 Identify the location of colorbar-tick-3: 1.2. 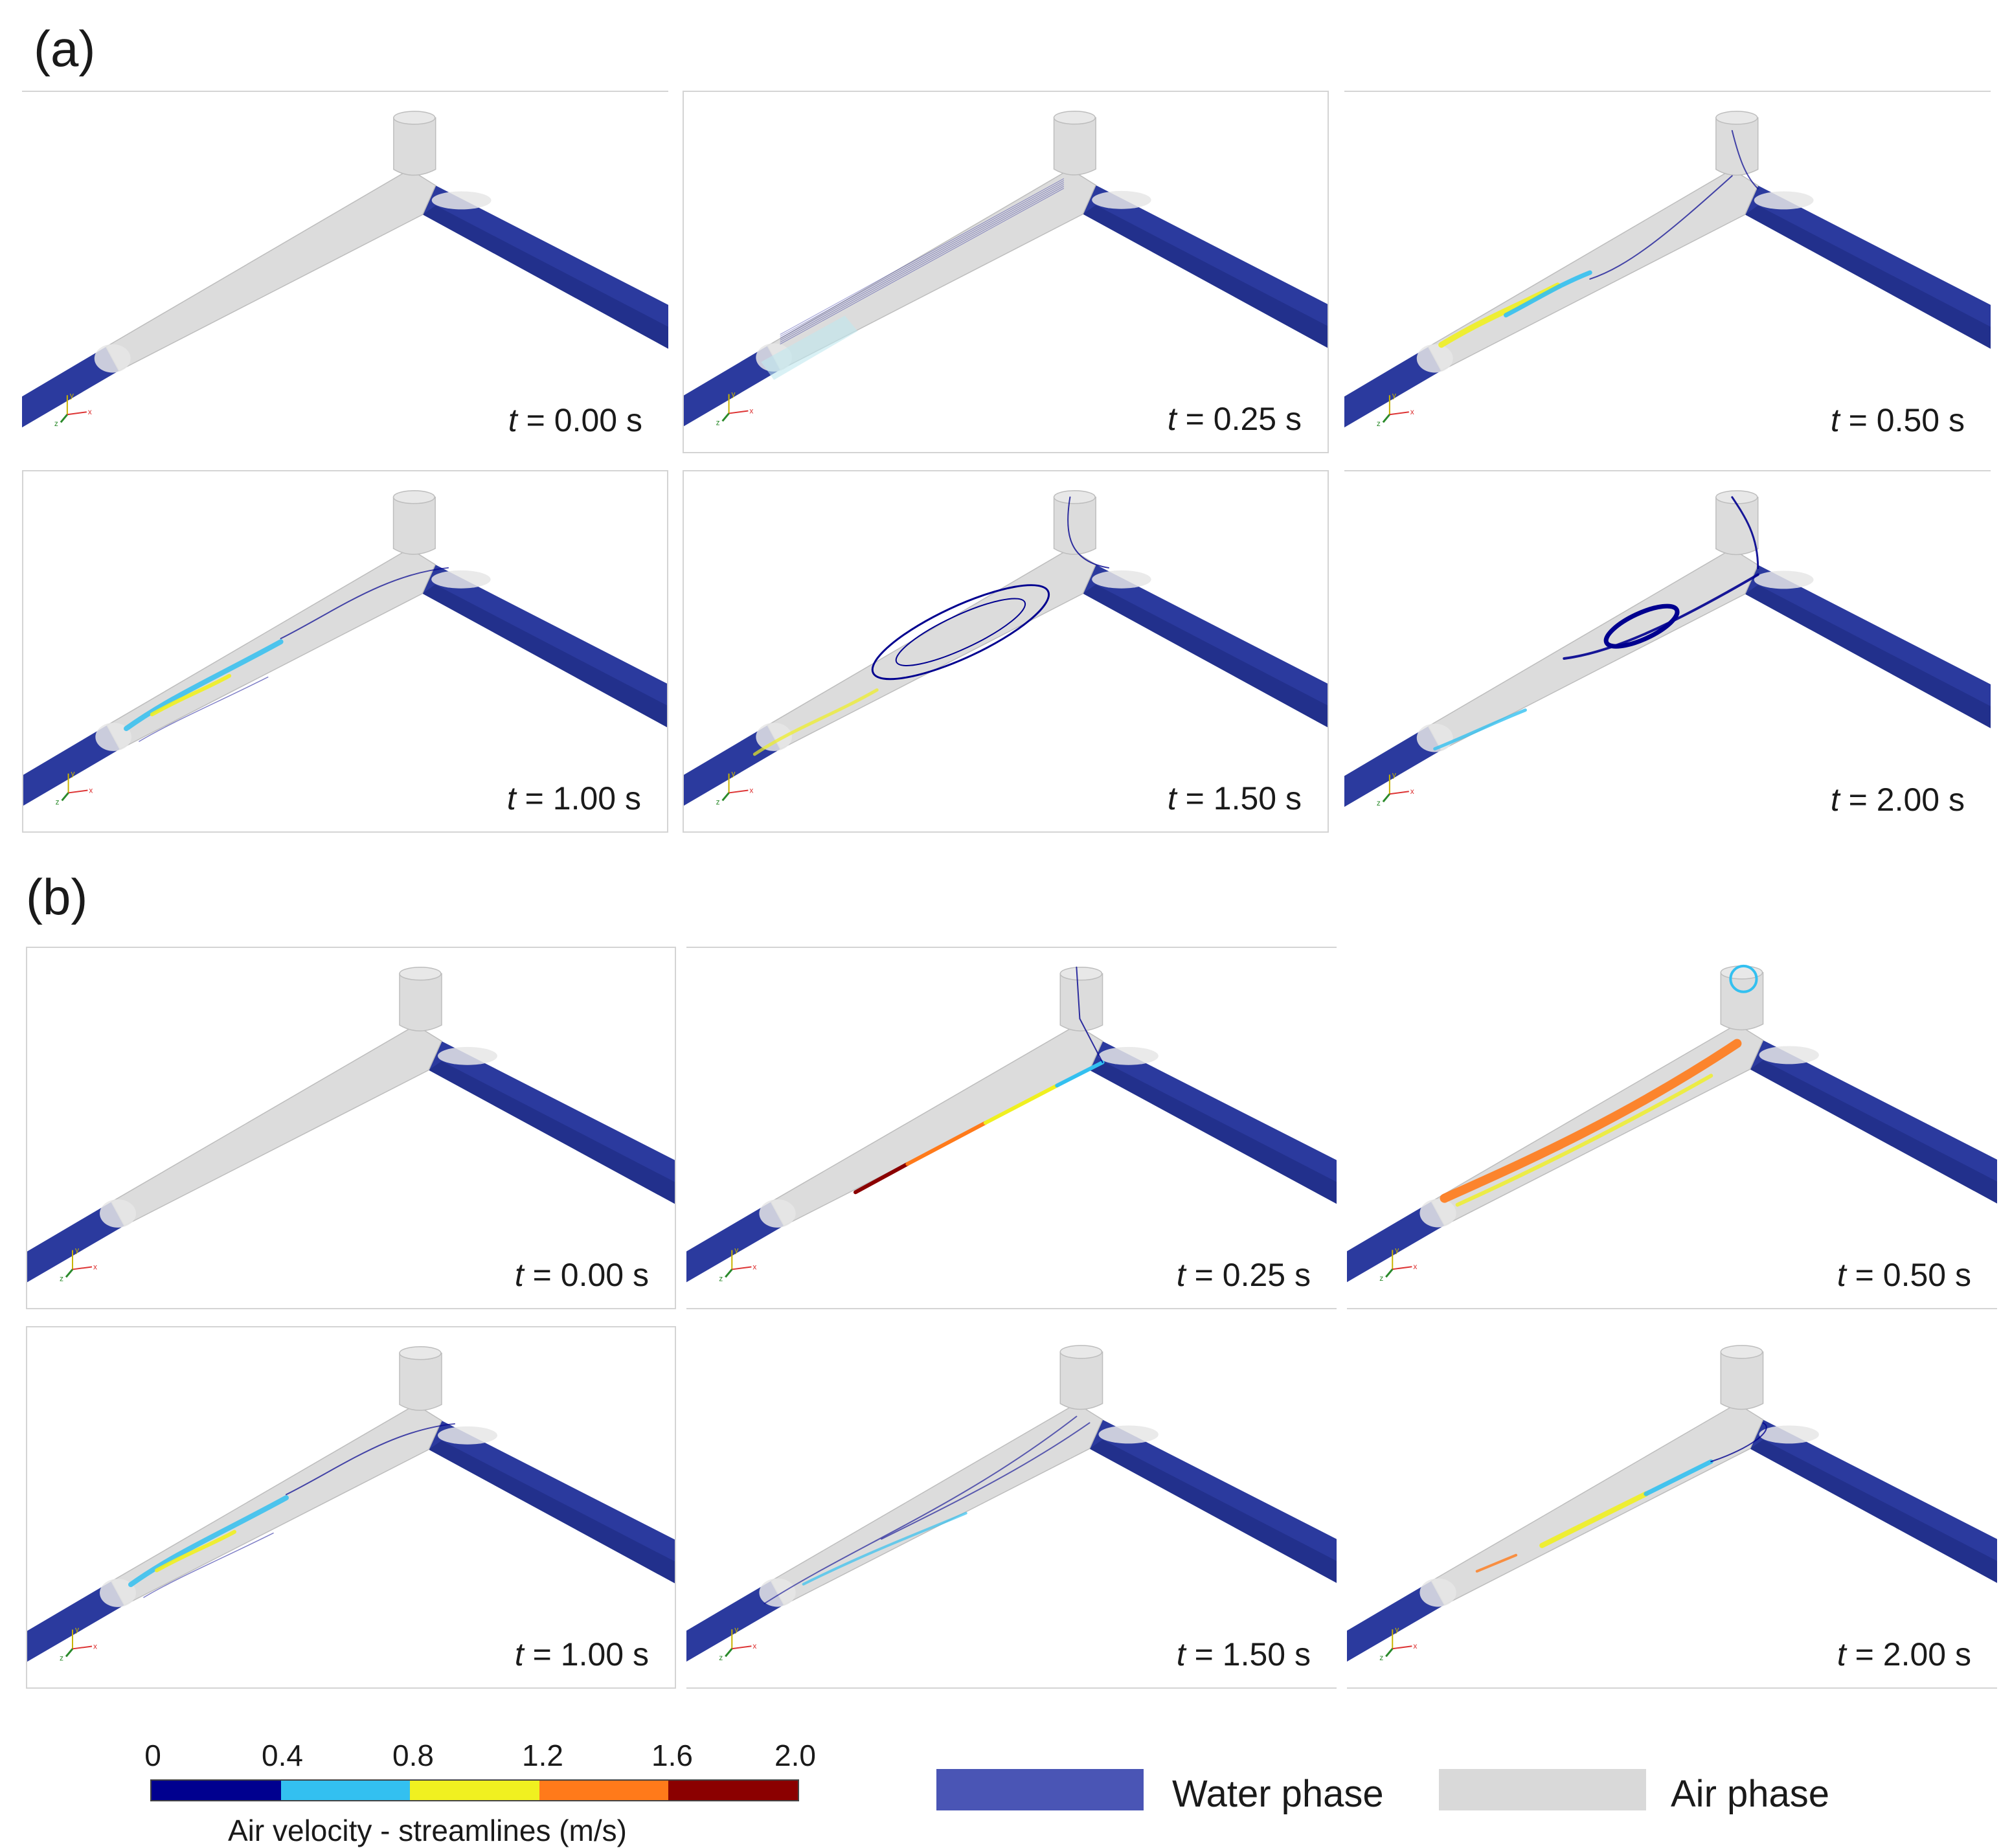
(542, 1755).